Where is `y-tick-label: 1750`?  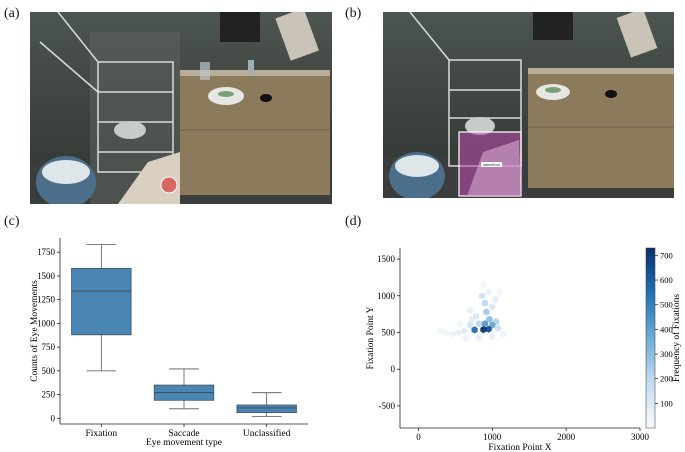 y-tick-label: 1750 is located at coordinates (46, 252).